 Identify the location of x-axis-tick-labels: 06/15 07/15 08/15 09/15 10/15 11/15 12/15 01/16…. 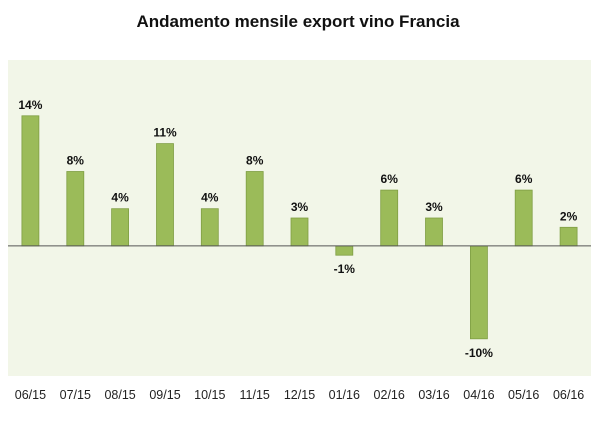
(300, 395).